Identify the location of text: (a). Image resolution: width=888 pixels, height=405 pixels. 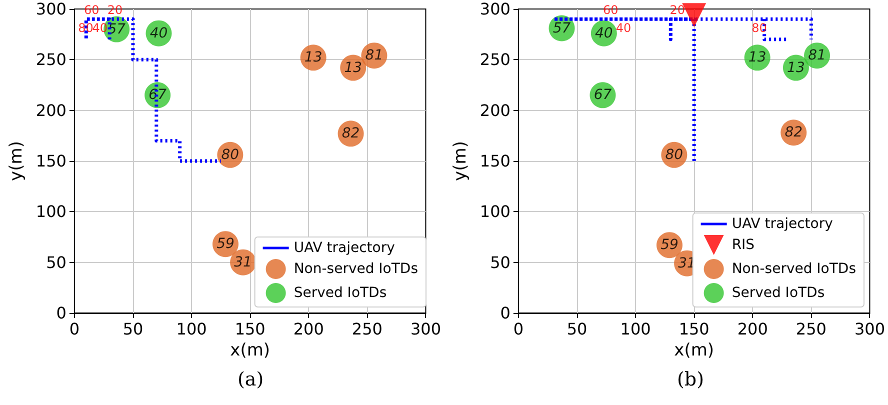
(251, 379).